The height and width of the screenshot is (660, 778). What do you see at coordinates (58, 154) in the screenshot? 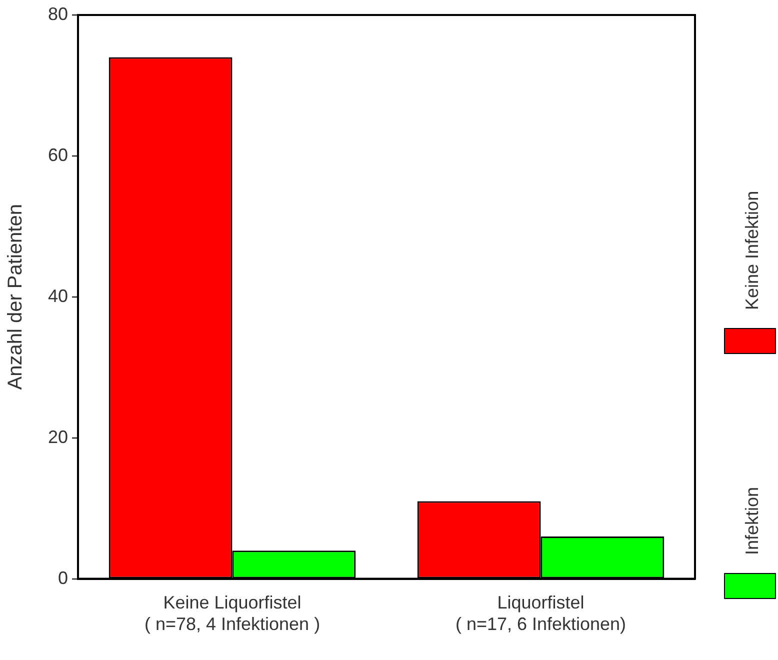
I see `y-tick-label: 60` at bounding box center [58, 154].